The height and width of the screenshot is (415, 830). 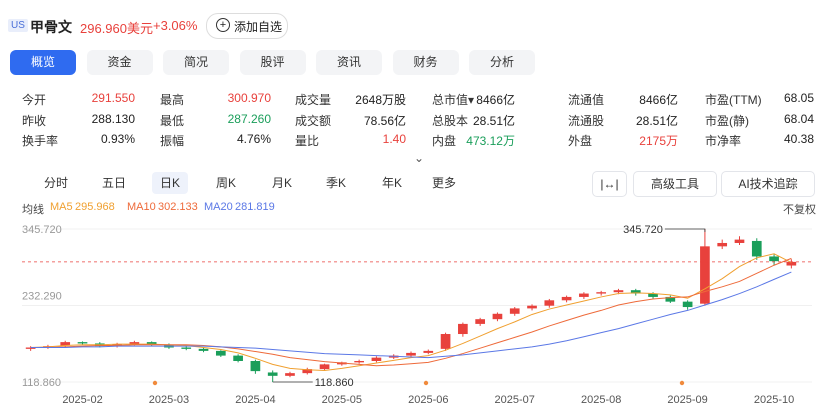 I want to click on y-tick-label: 118.860, so click(x=41, y=383).